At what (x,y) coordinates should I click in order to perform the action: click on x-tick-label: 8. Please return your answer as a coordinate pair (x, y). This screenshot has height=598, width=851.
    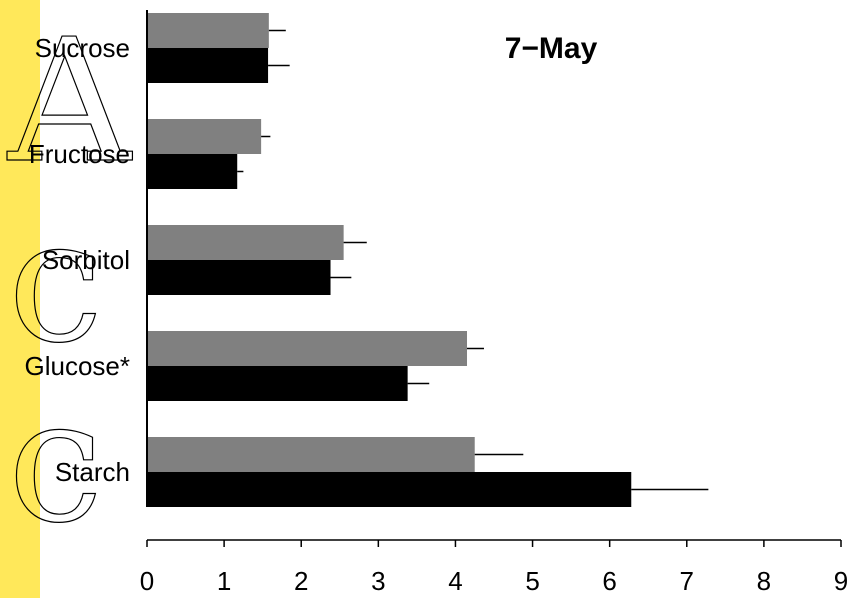
    Looking at the image, I should click on (764, 581).